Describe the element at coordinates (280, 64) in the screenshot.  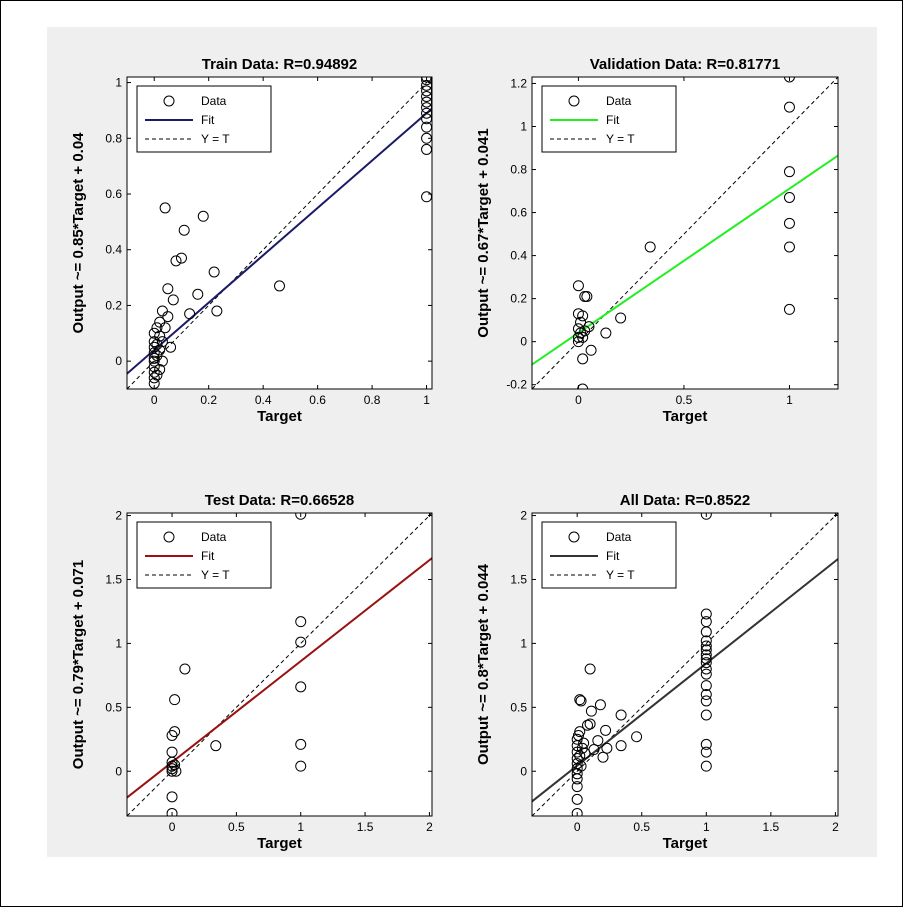
I see `chart-title: Train Data: R=0.94892` at that location.